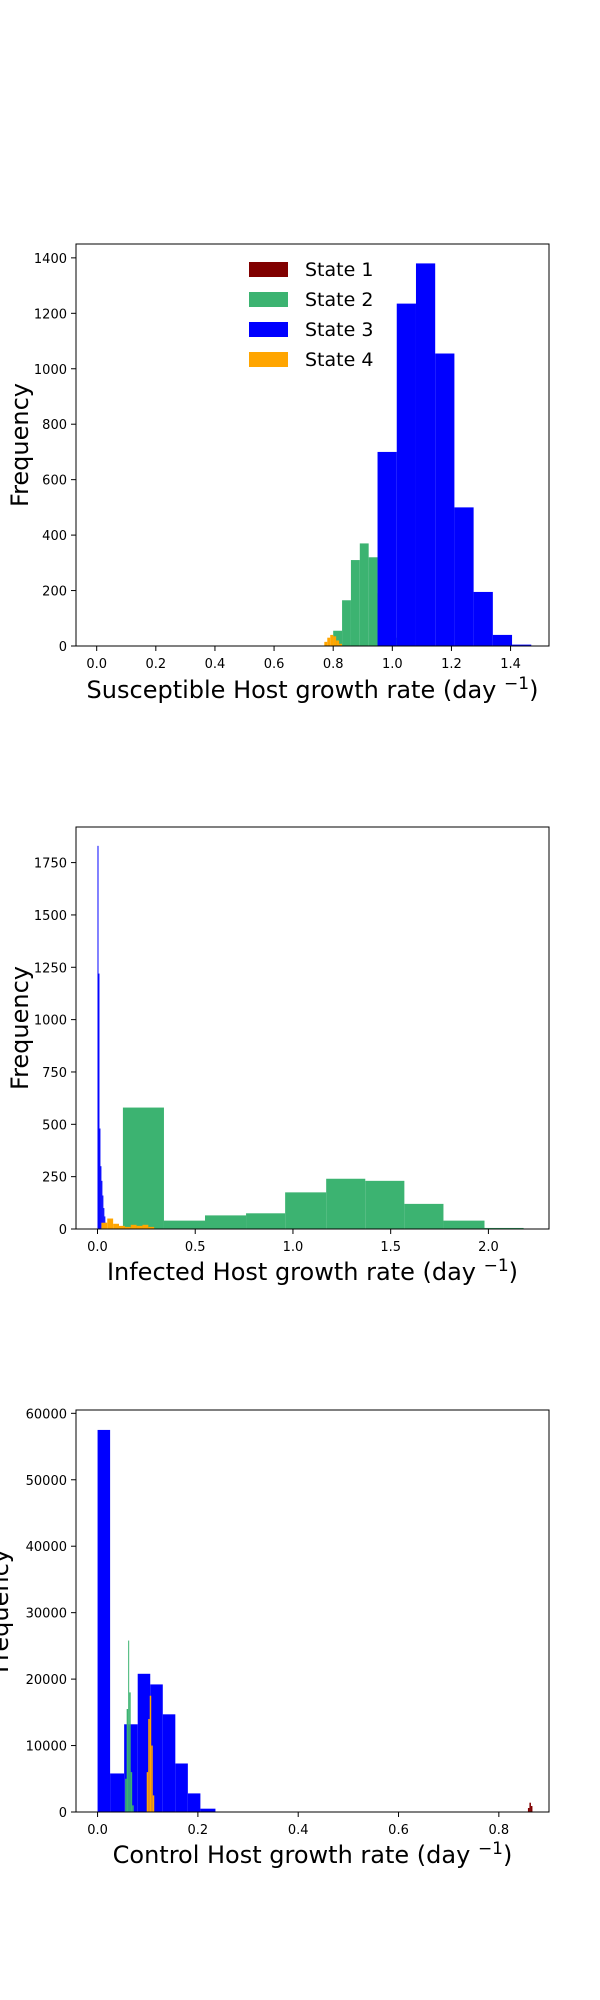 Image resolution: width=600 pixels, height=2000 pixels. Describe the element at coordinates (50, 916) in the screenshot. I see `y-tick-label: 1500` at that location.